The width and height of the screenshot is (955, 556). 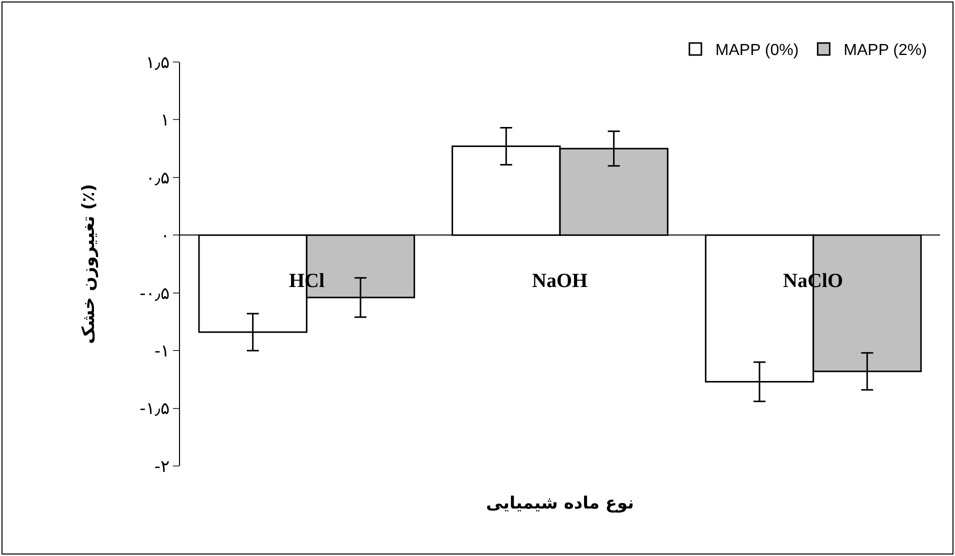 What do you see at coordinates (155, 294) in the screenshot?
I see `y-tick-label: -۰٫۵` at bounding box center [155, 294].